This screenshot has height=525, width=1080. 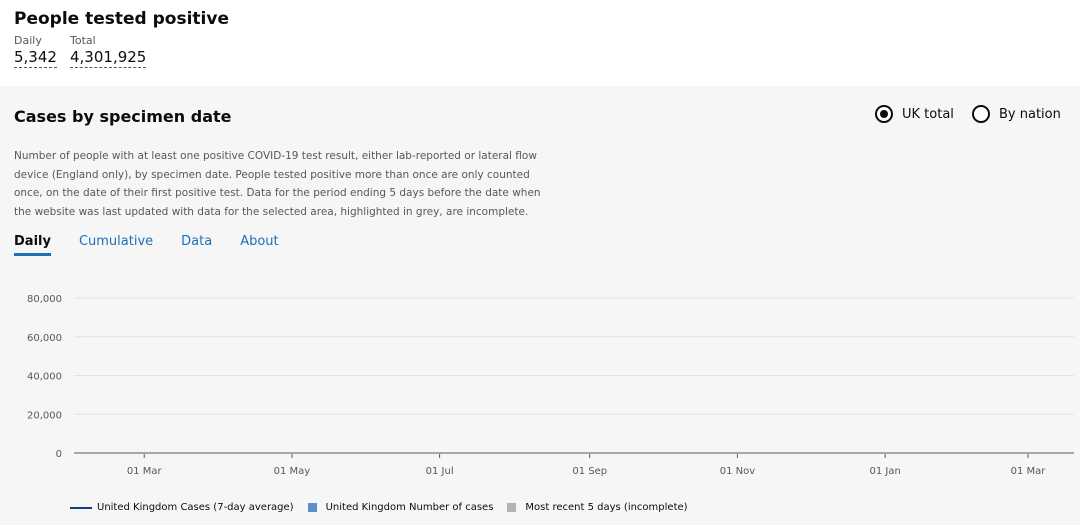 I want to click on legend-bar-label: United Kingdom Number of cases, so click(x=409, y=507).